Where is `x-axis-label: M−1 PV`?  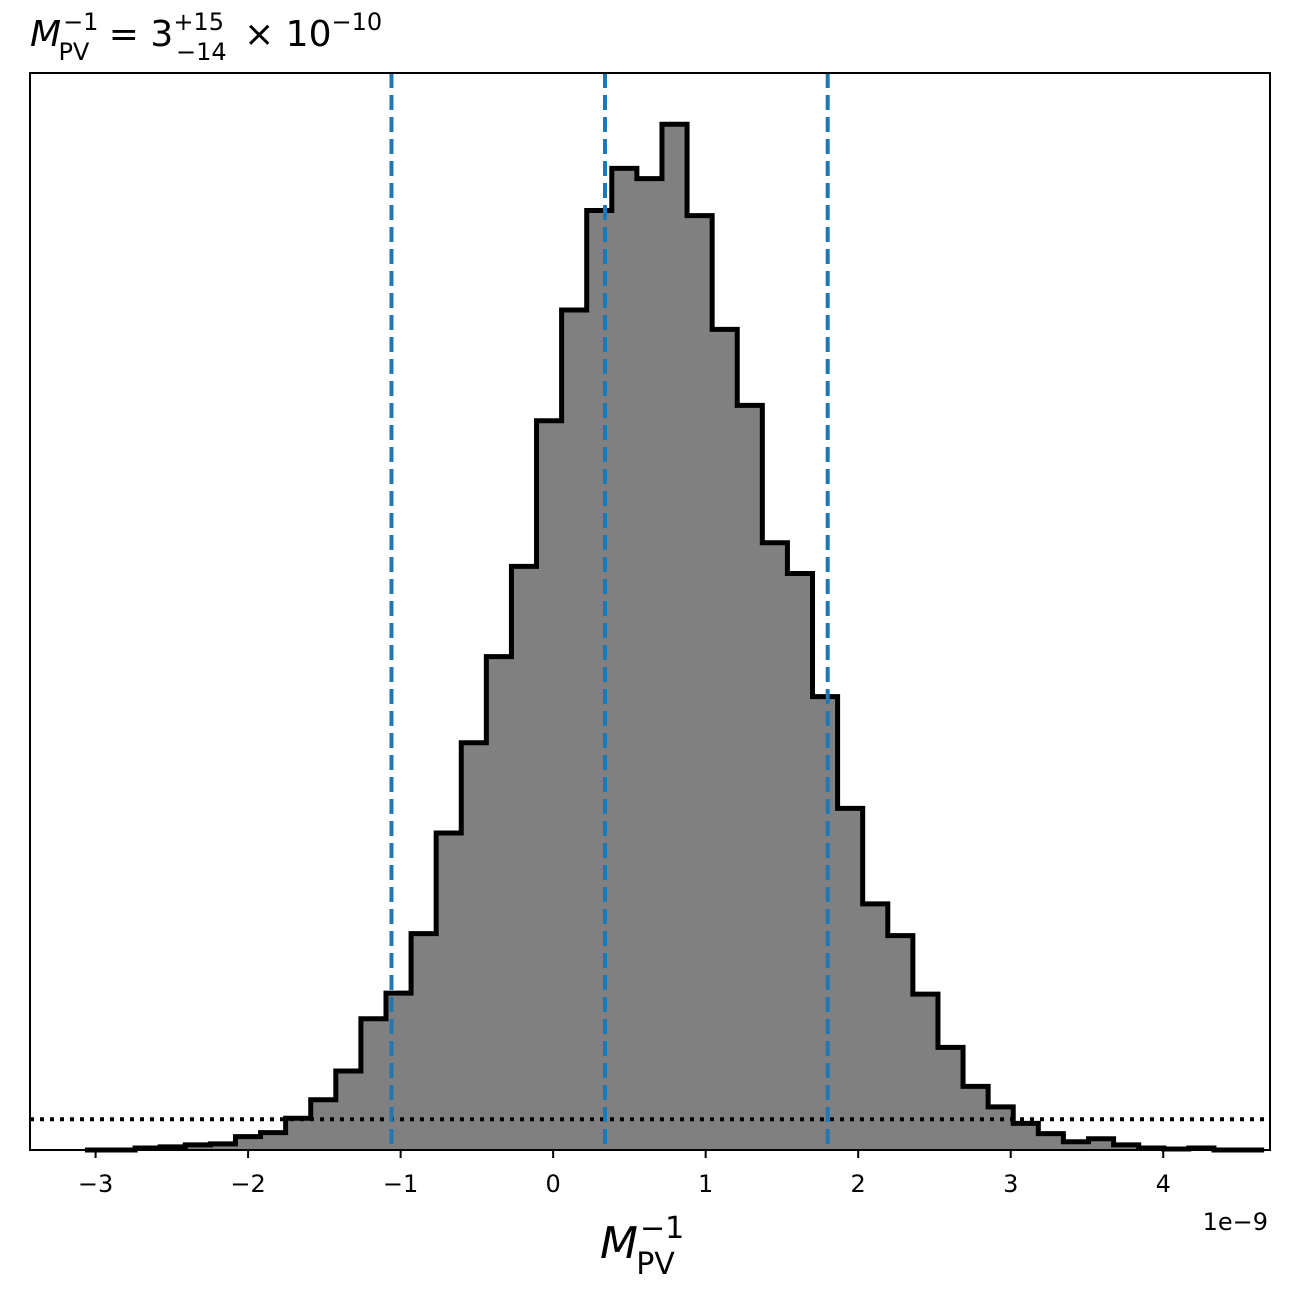
x-axis-label: M−1 PV is located at coordinates (642, 1246).